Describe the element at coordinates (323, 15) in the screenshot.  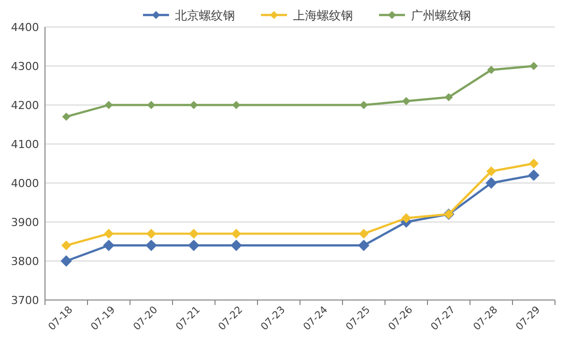
I see `legend-label: 上海螺纹钢` at that location.